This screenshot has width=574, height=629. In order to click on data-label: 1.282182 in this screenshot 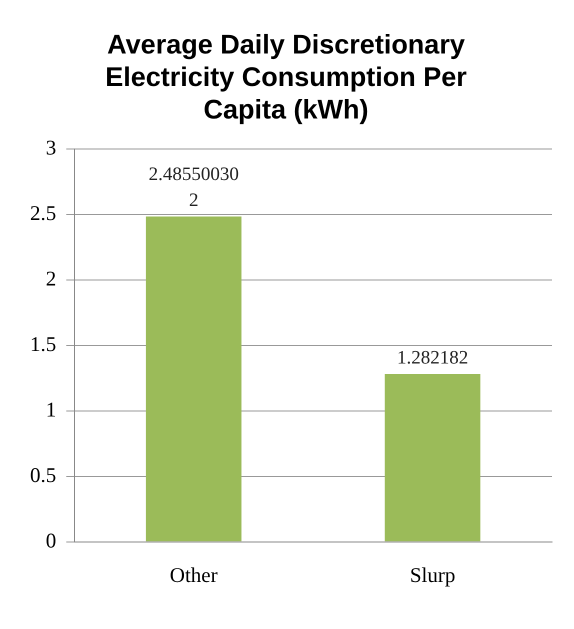, I will do `click(432, 357)`.